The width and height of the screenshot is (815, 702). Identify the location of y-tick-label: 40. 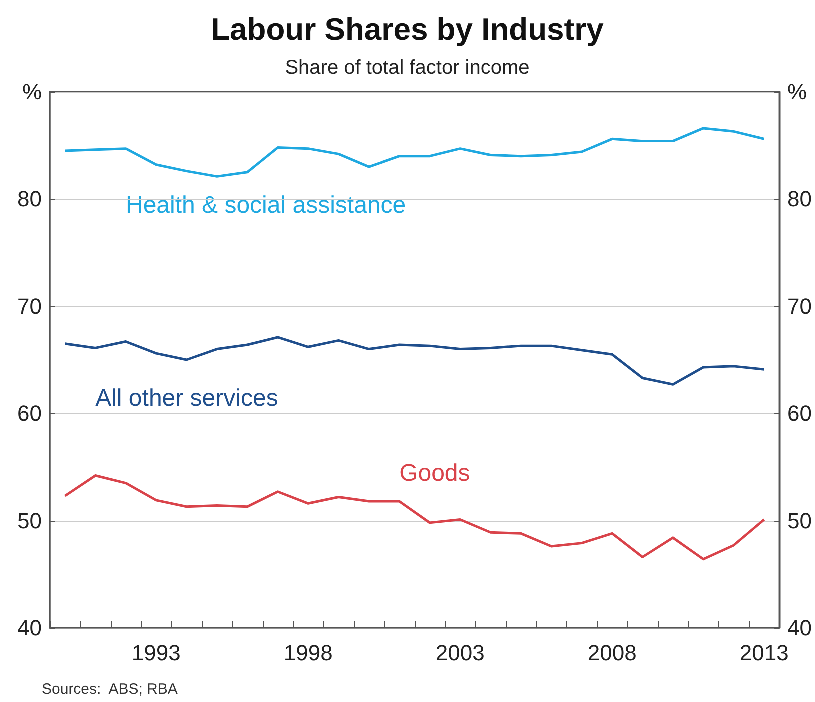
(30, 628).